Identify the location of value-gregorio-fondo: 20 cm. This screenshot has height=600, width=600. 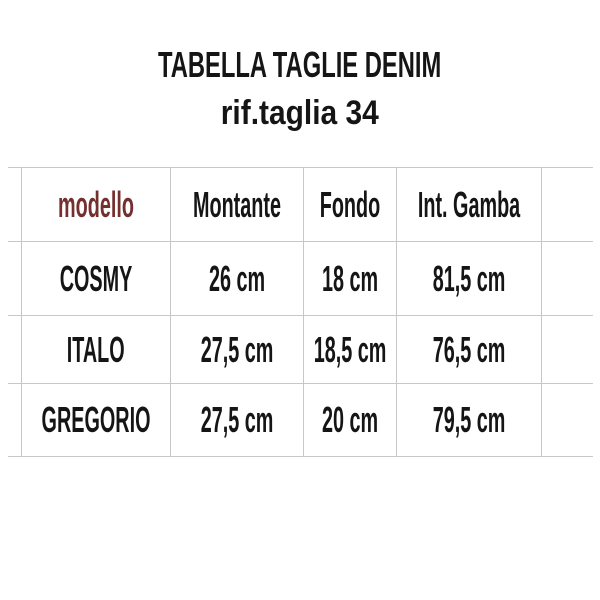
(350, 419).